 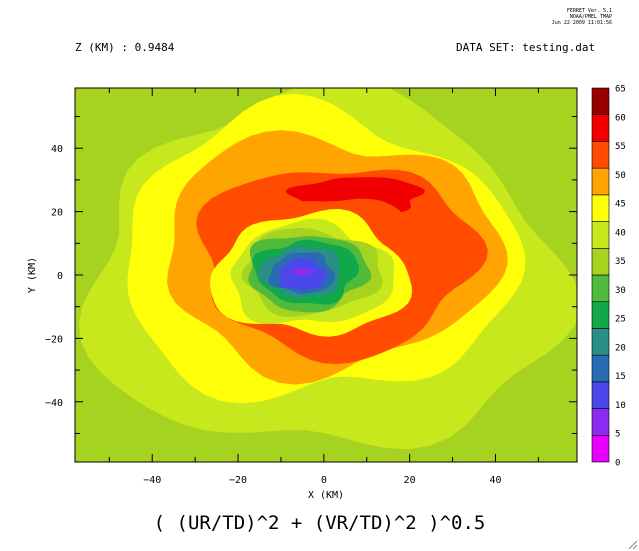 What do you see at coordinates (495, 480) in the screenshot?
I see `x-tick-label: 40` at bounding box center [495, 480].